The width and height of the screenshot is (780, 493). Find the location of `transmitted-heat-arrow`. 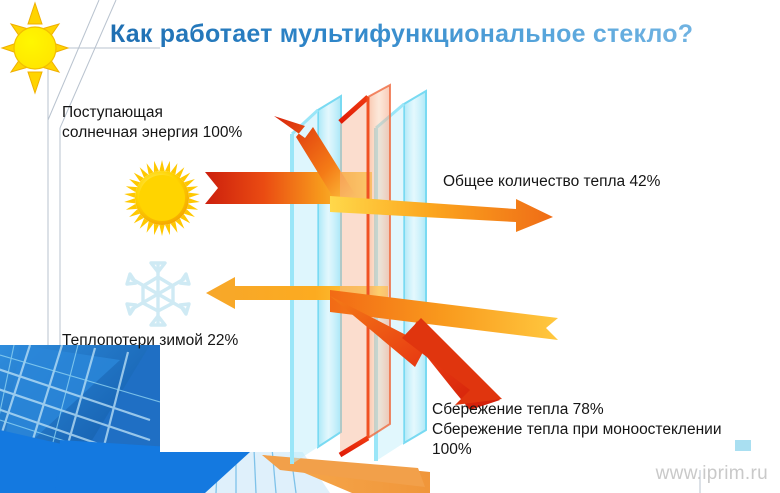

transmitted-heat-arrow is located at coordinates (441, 214).